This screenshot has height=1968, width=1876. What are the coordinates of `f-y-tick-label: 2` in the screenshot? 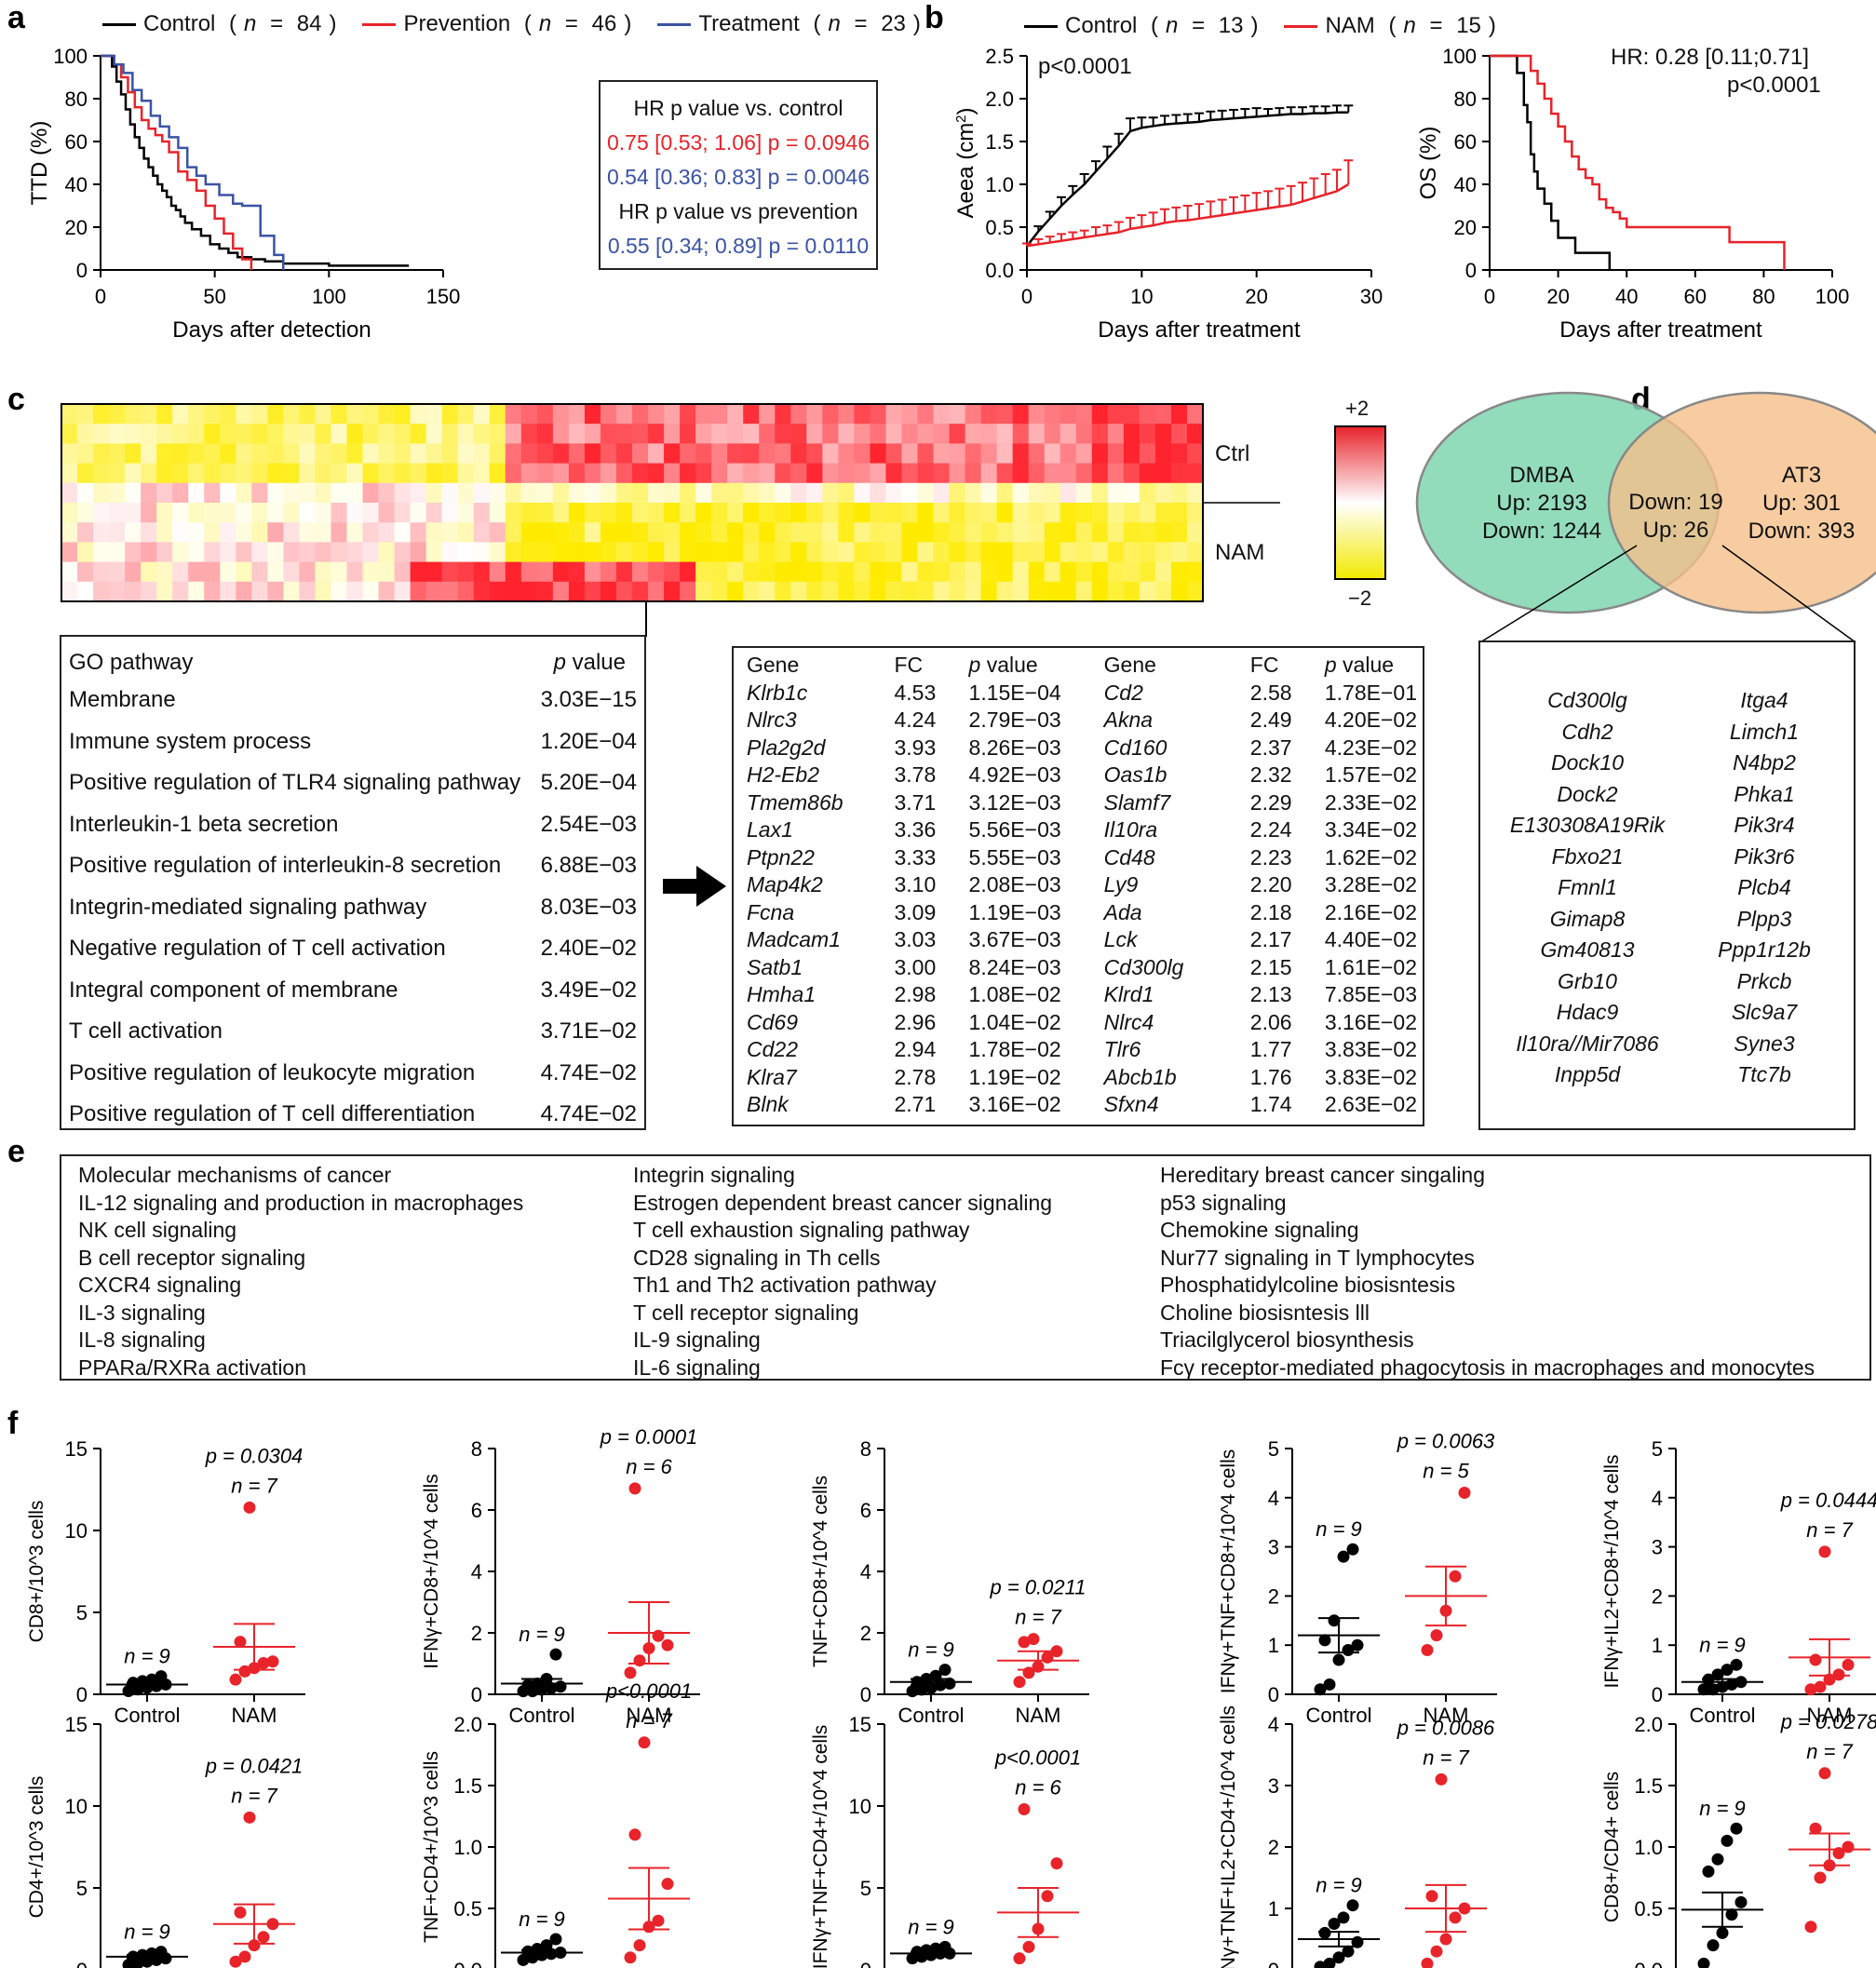 It's located at (865, 1633).